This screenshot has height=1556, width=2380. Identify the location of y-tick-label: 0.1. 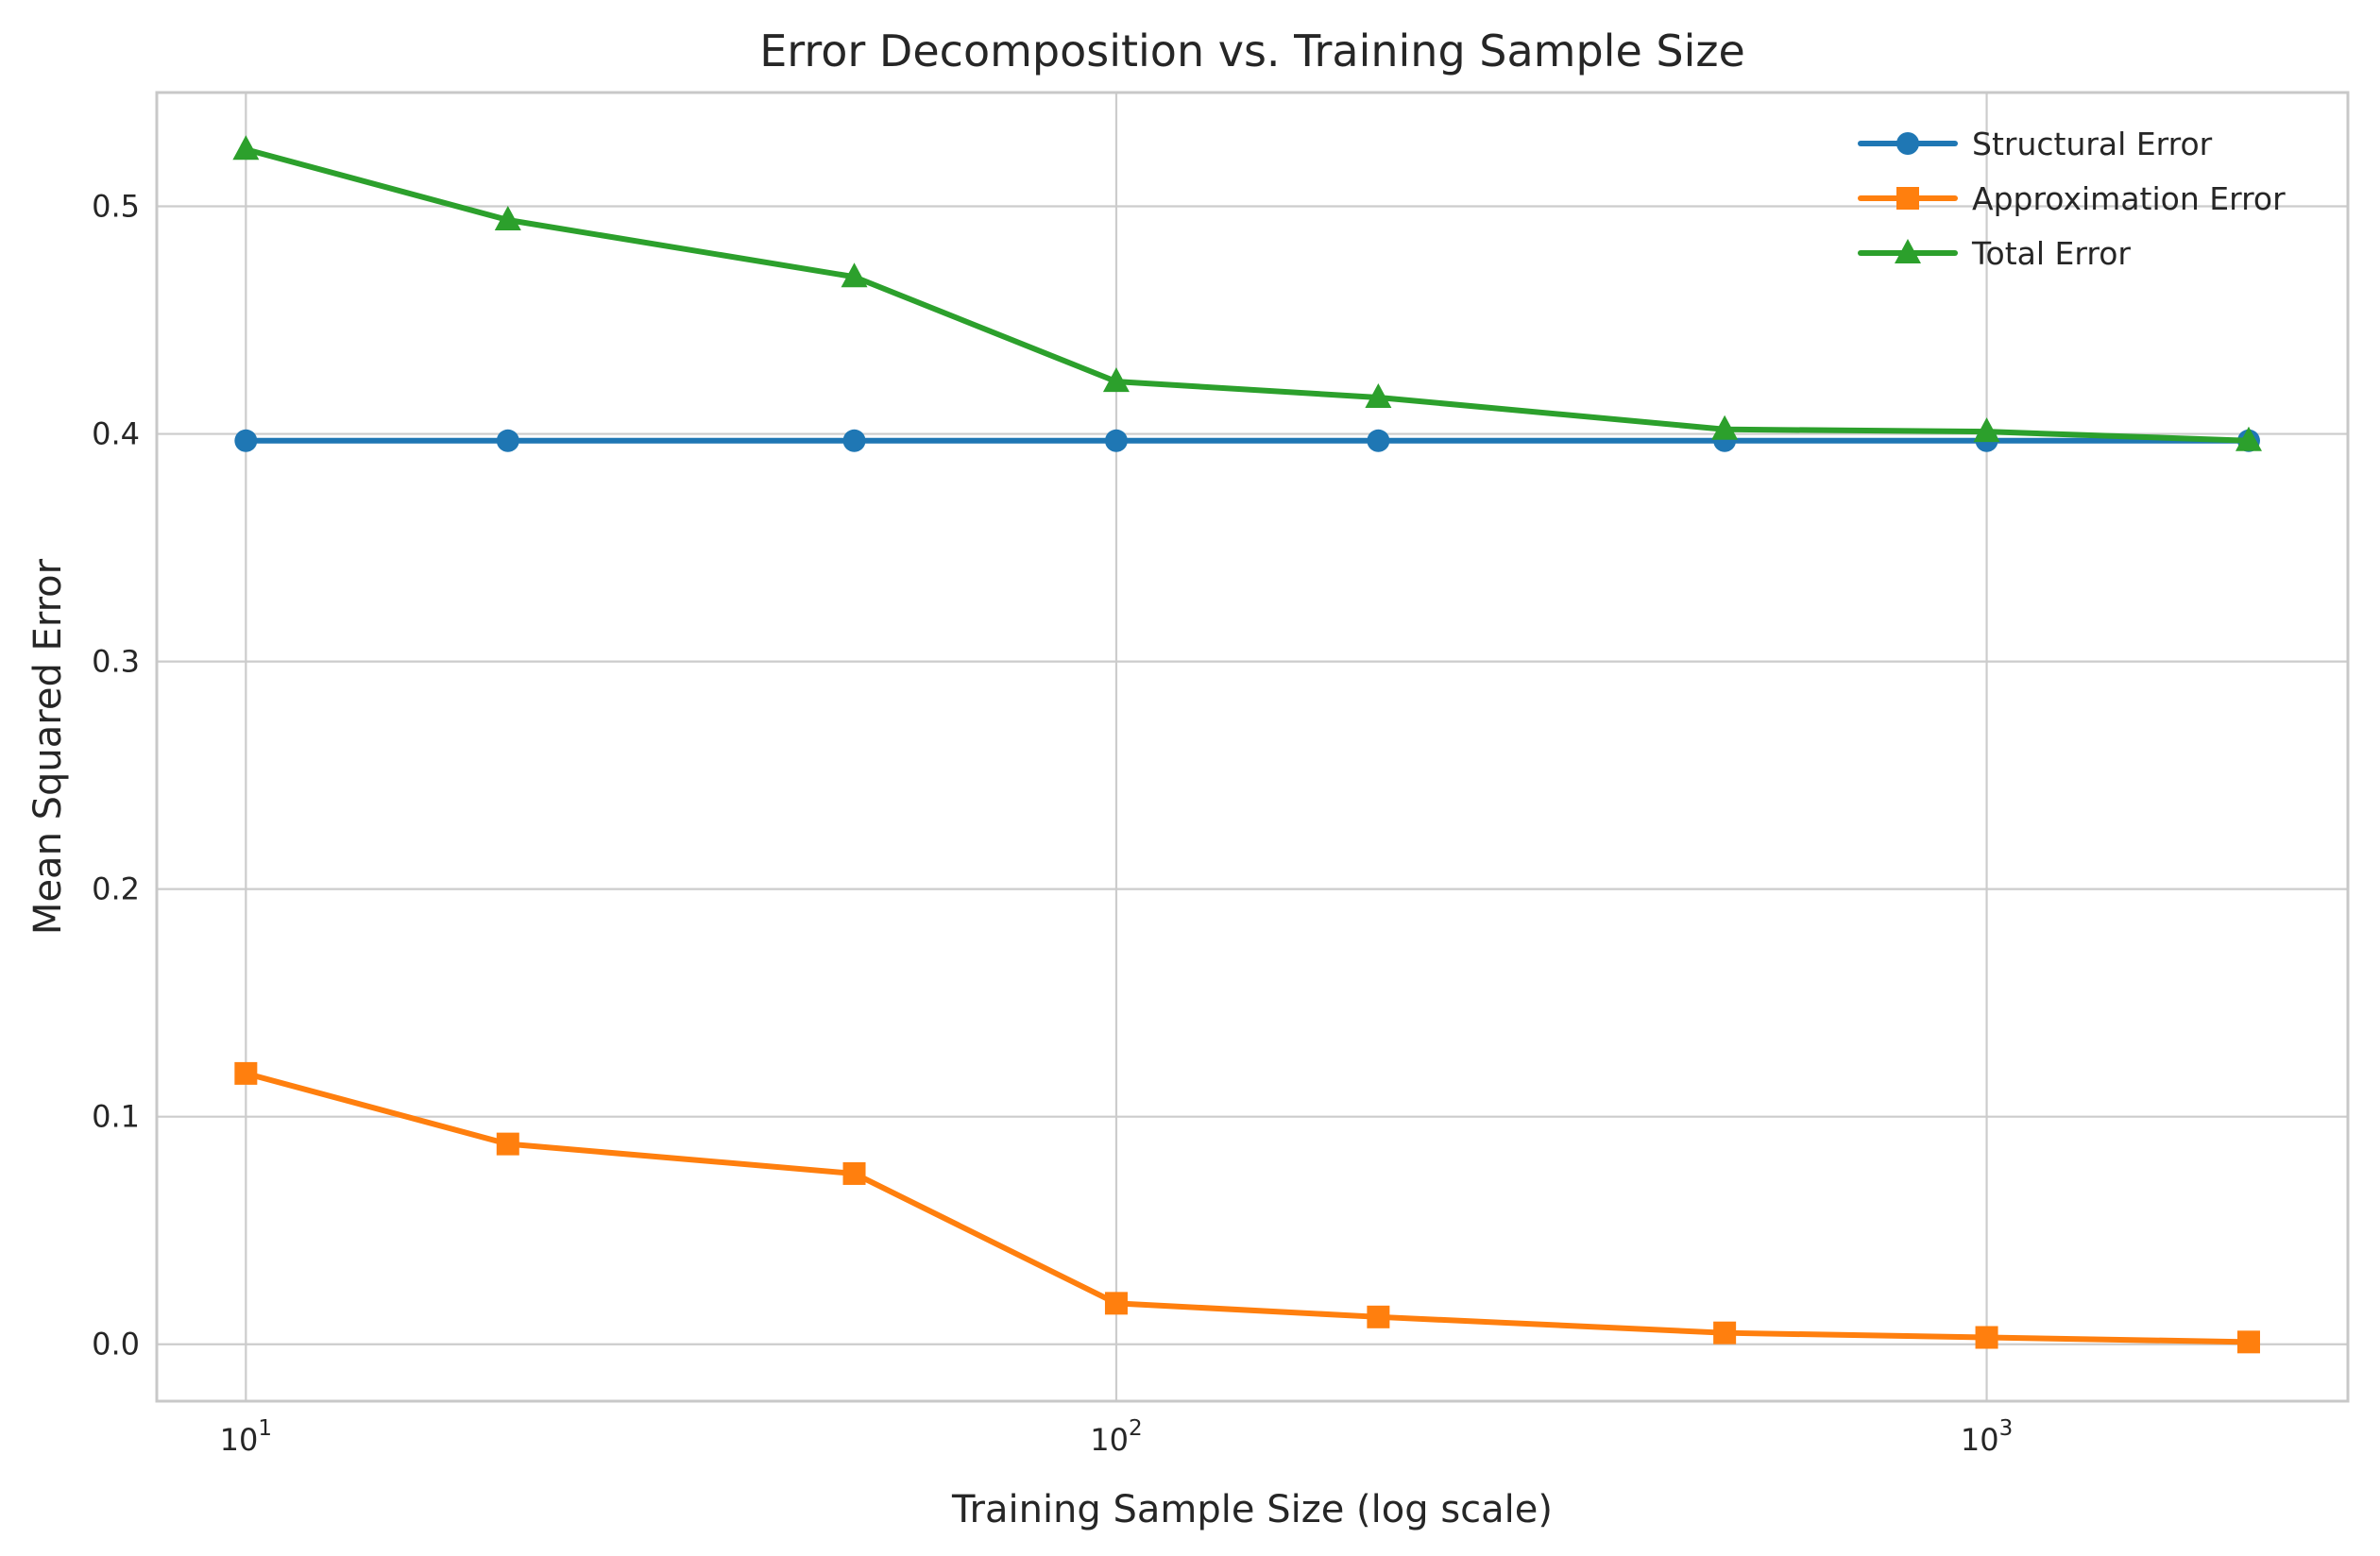
(116, 1117).